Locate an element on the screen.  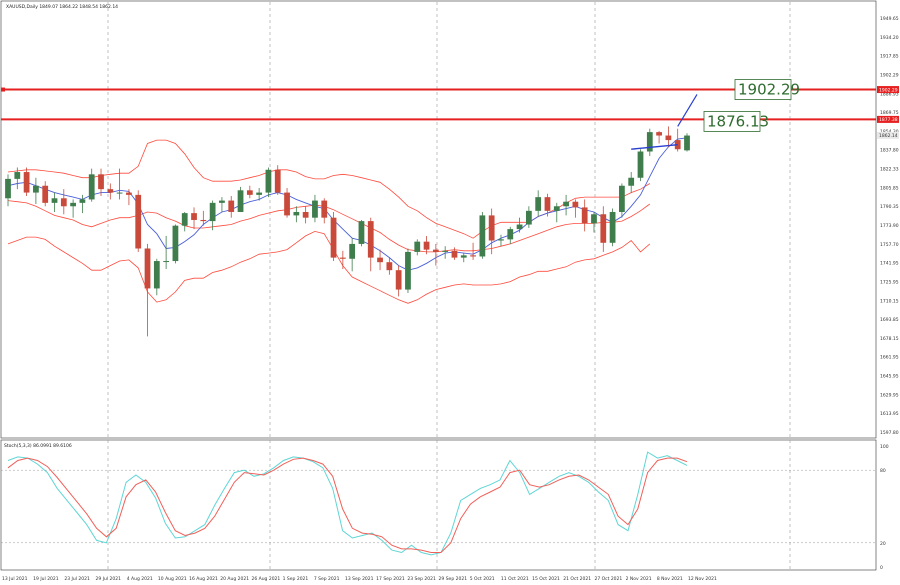
price-tick-17: 1678.15 is located at coordinates (889, 339).